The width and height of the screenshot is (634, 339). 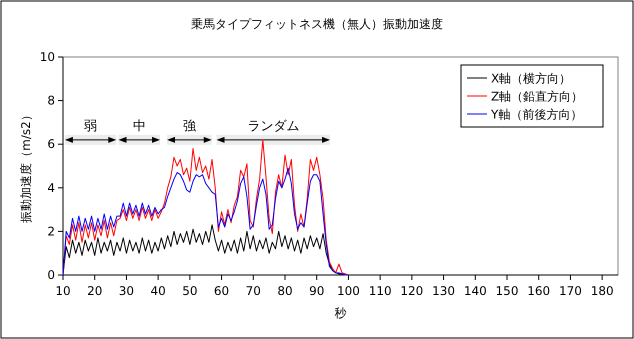 I want to click on x-tick-label: 50, so click(x=190, y=291).